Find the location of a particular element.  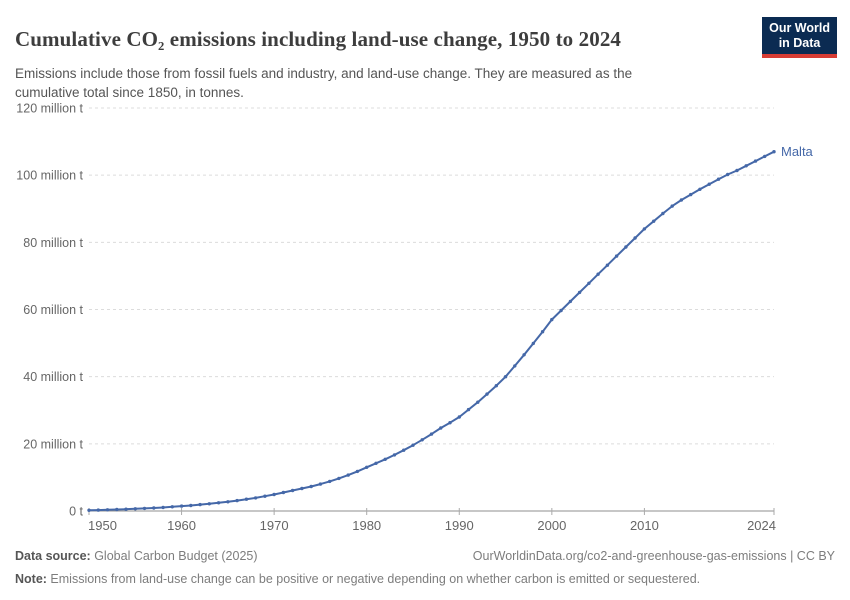

owid-logo: Our World in Data is located at coordinates (799, 37).